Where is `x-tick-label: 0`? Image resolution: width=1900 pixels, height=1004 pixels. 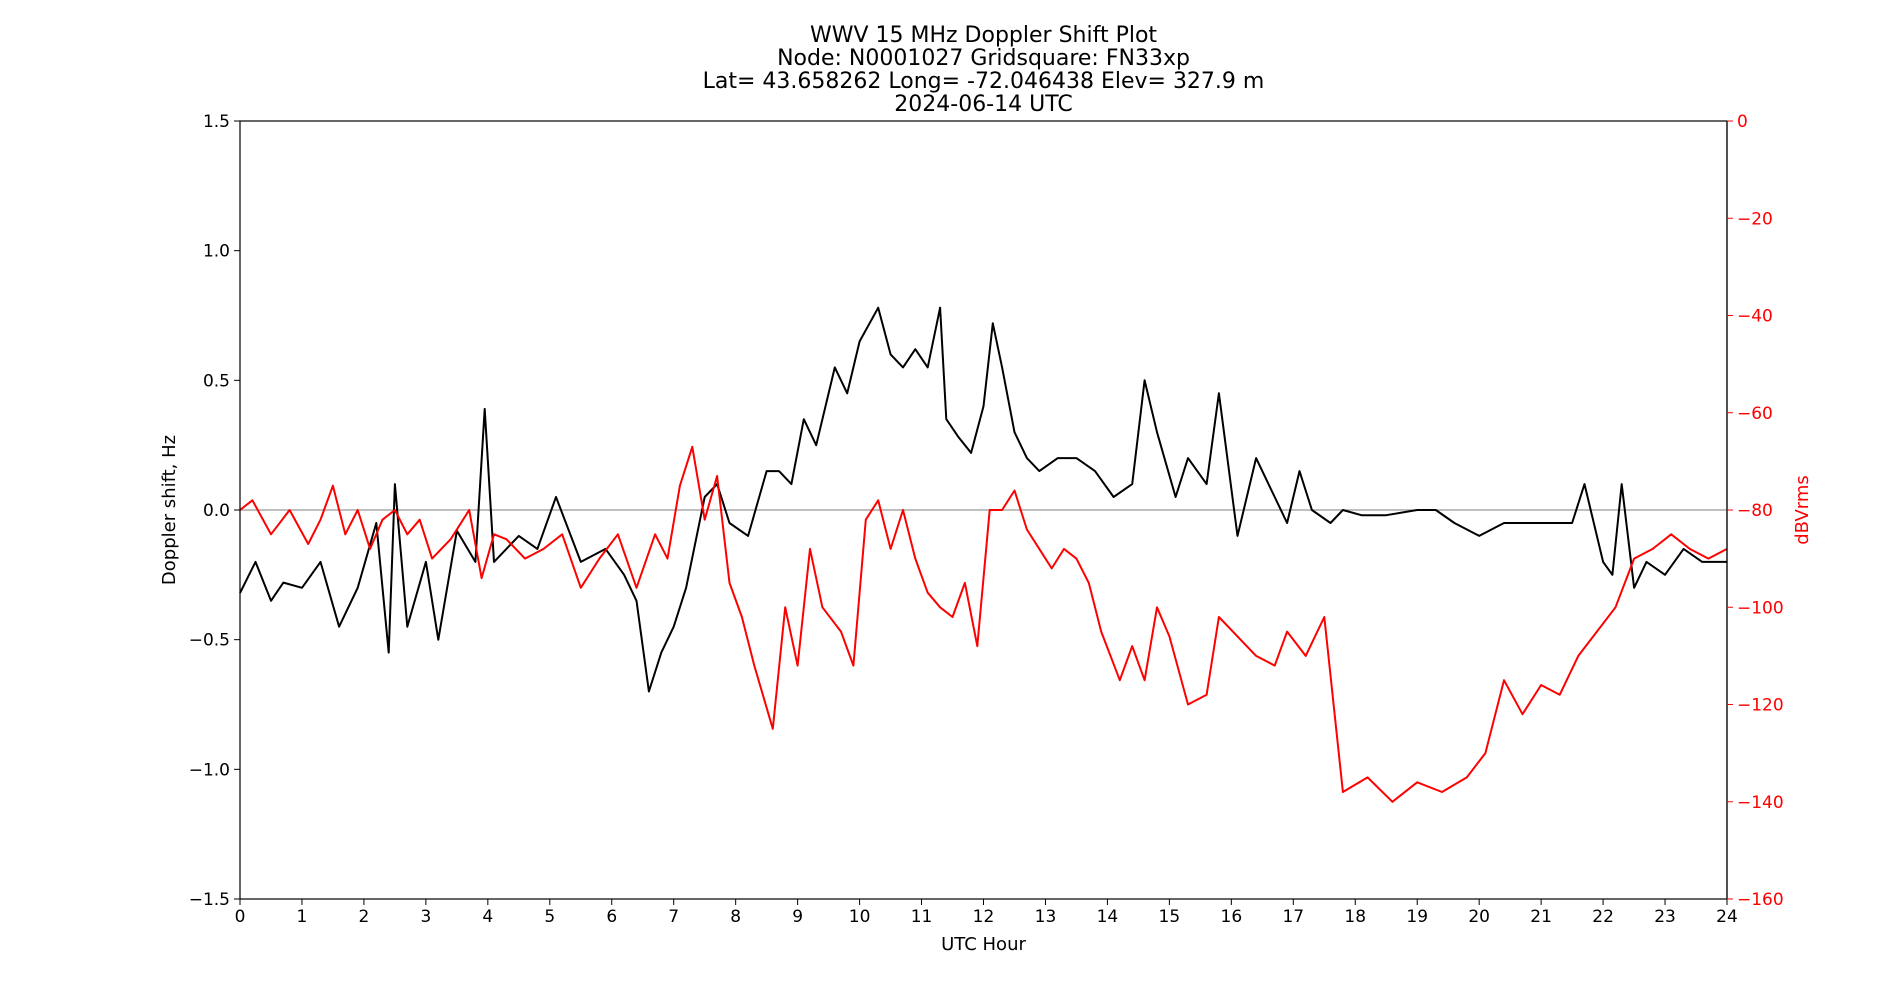 x-tick-label: 0 is located at coordinates (240, 917).